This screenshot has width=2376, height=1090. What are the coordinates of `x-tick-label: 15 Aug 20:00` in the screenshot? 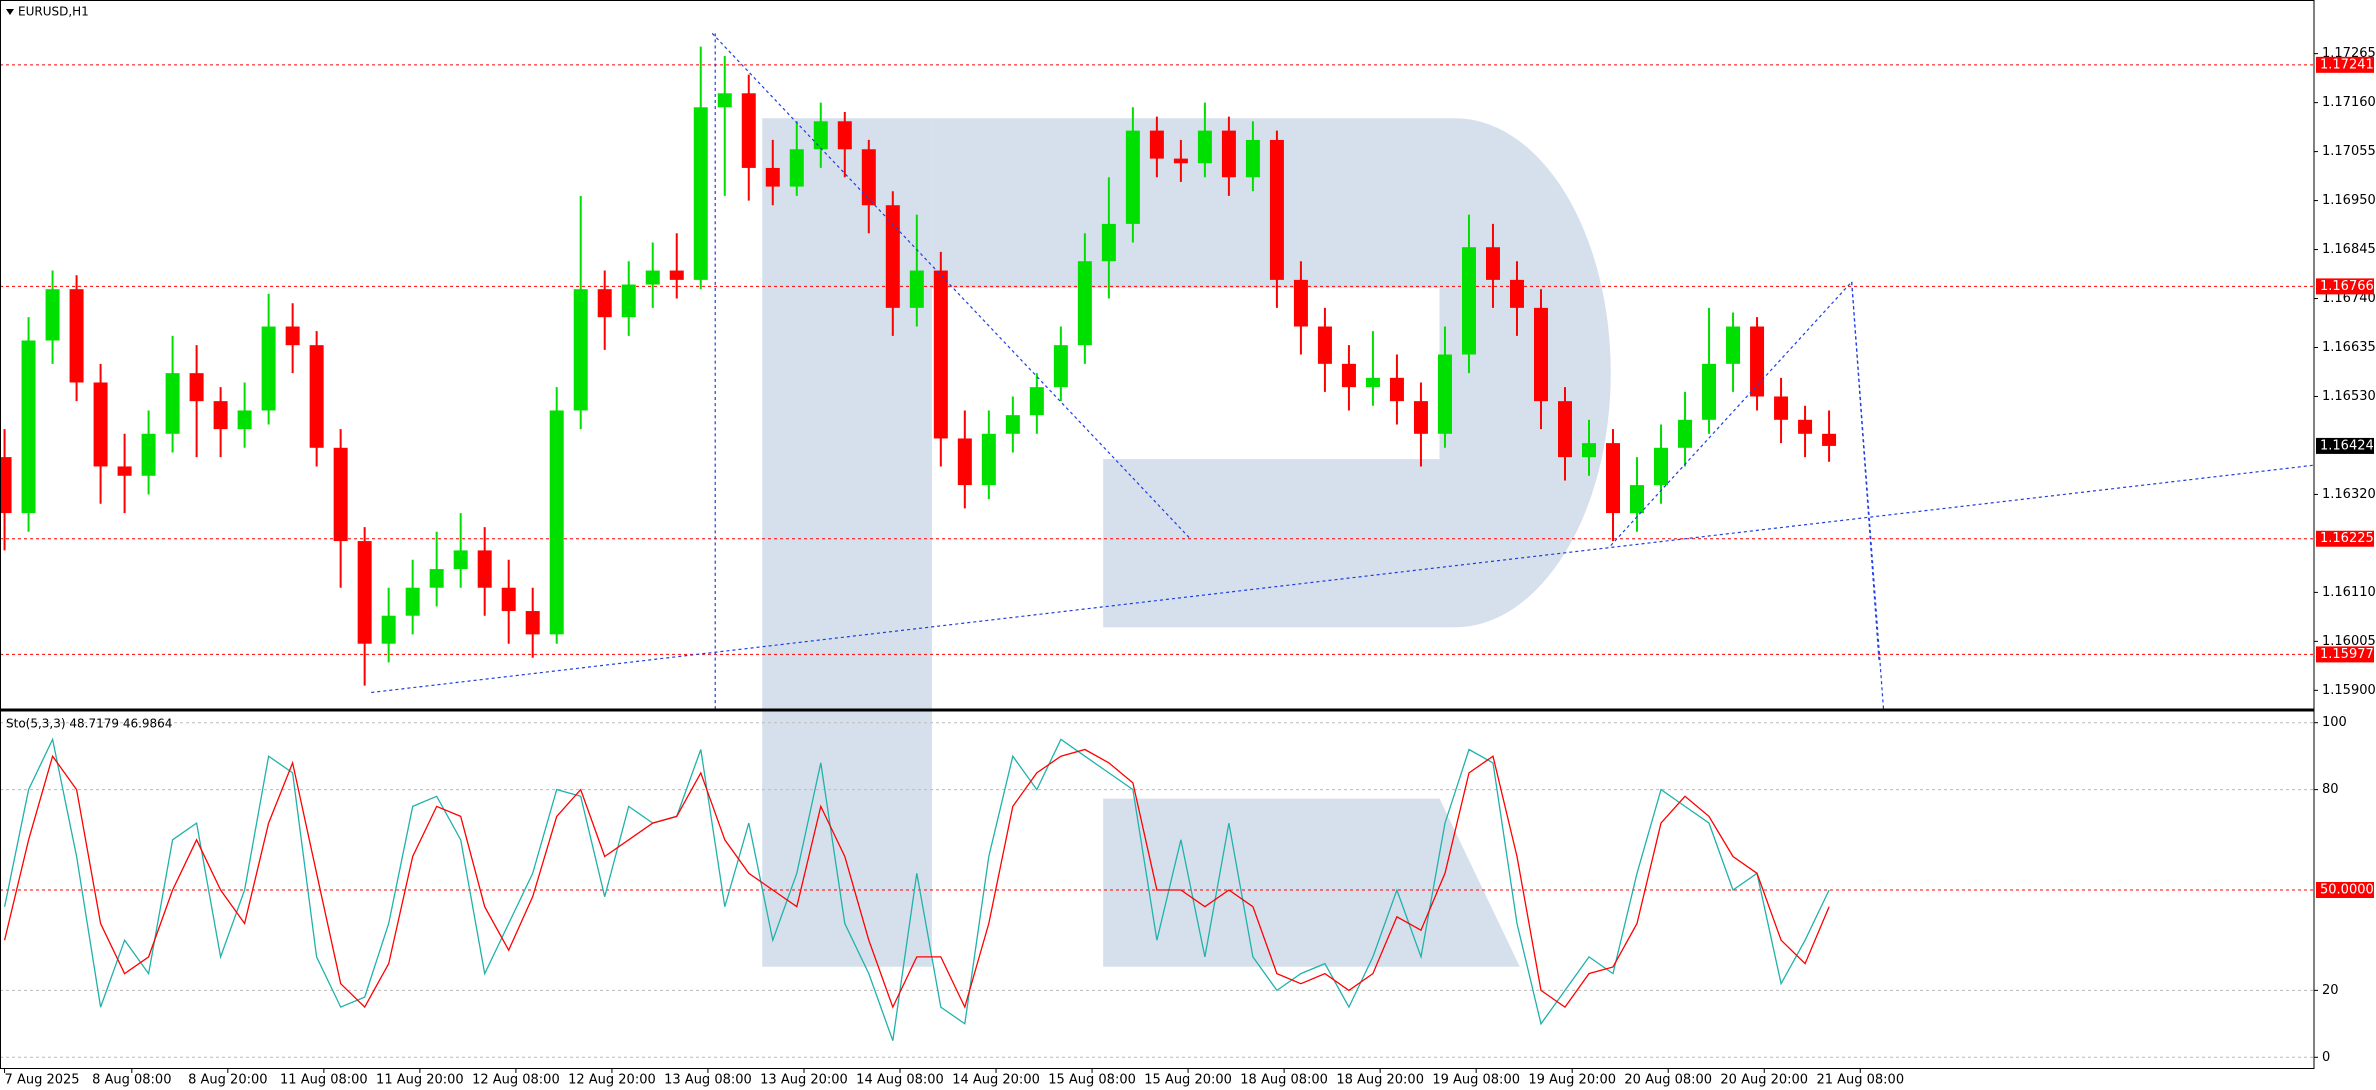 It's located at (1188, 1080).